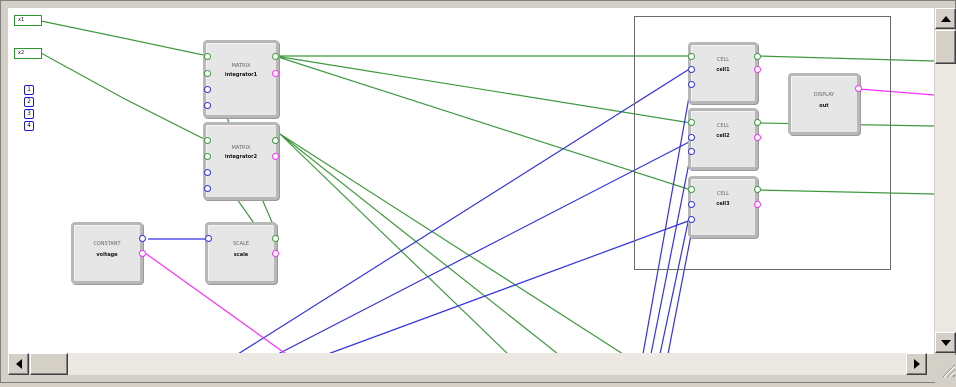  I want to click on block-integrator1: MATRIX integrator1, so click(241, 79).